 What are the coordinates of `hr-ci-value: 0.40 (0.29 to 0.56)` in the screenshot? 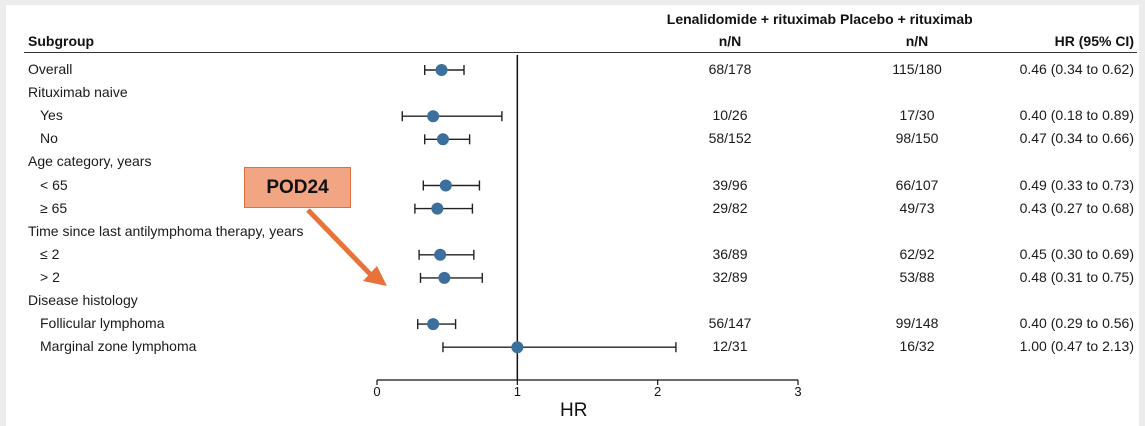 It's located at (1076, 323).